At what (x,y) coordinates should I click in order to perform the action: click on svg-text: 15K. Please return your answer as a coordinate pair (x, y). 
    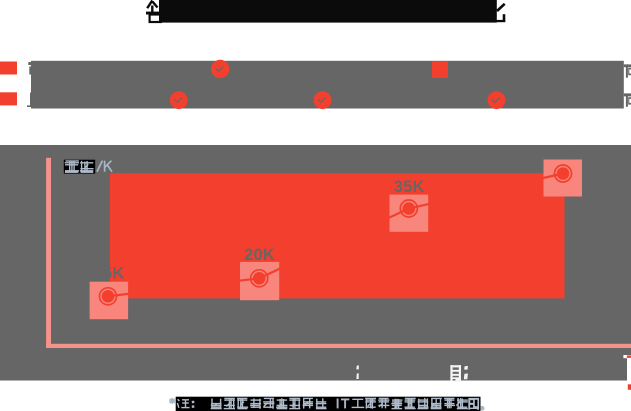
    Looking at the image, I should click on (109, 274).